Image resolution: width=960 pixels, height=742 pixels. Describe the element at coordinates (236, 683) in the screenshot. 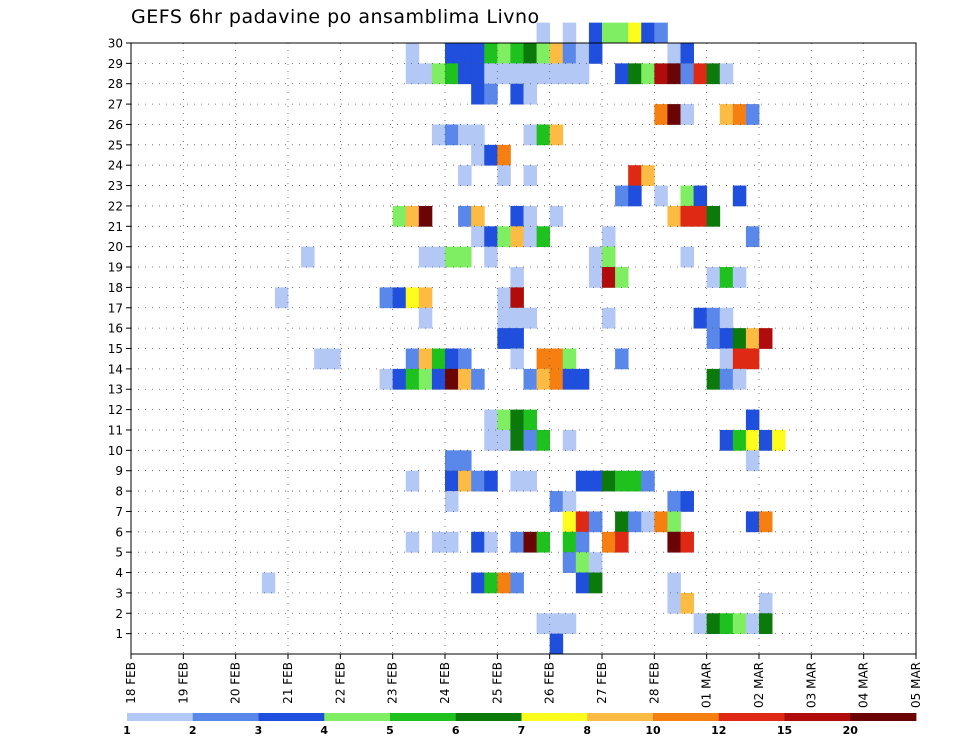

I see `x-tick-label: 20 FEB` at that location.